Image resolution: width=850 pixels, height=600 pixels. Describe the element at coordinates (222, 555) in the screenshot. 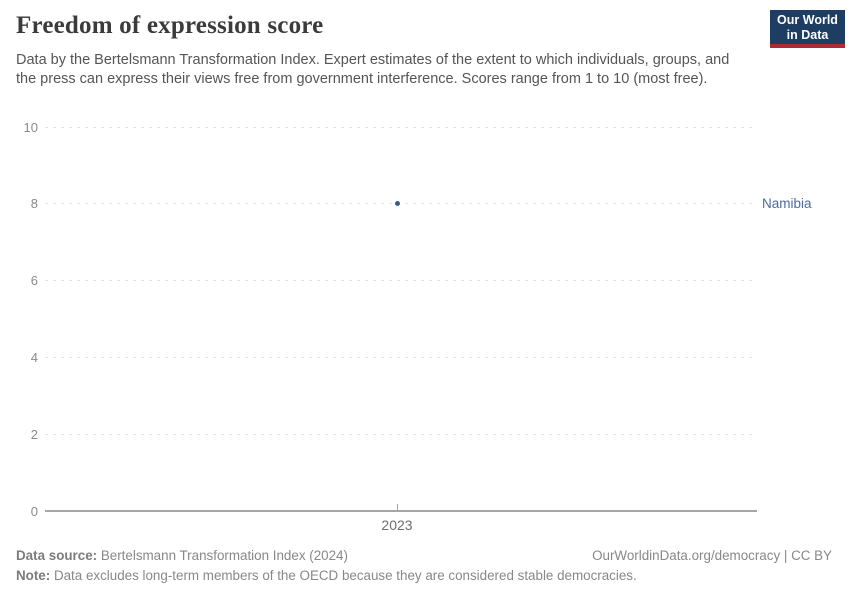

I see `data-source-text: Bertelsmann Transformation Index (2024)` at that location.